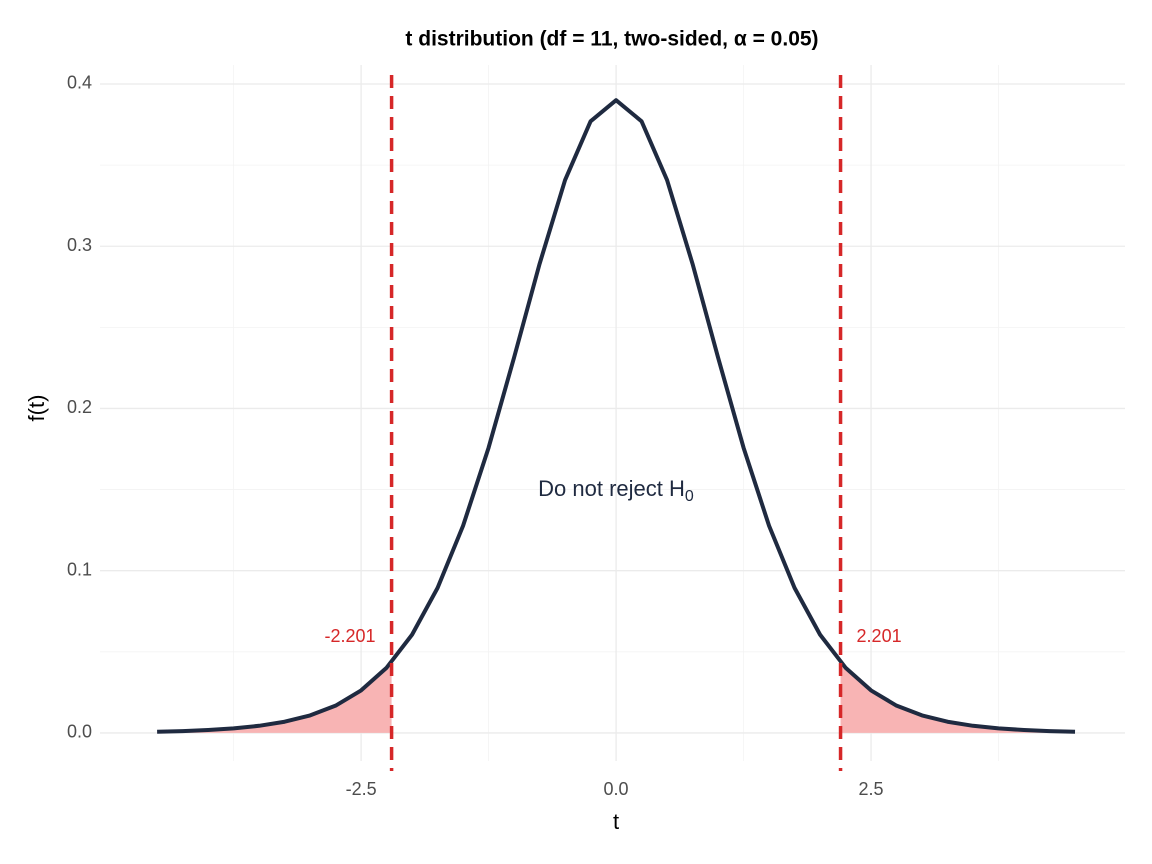 The width and height of the screenshot is (1152, 864). What do you see at coordinates (79, 407) in the screenshot?
I see `y-tick-label: 0.2` at bounding box center [79, 407].